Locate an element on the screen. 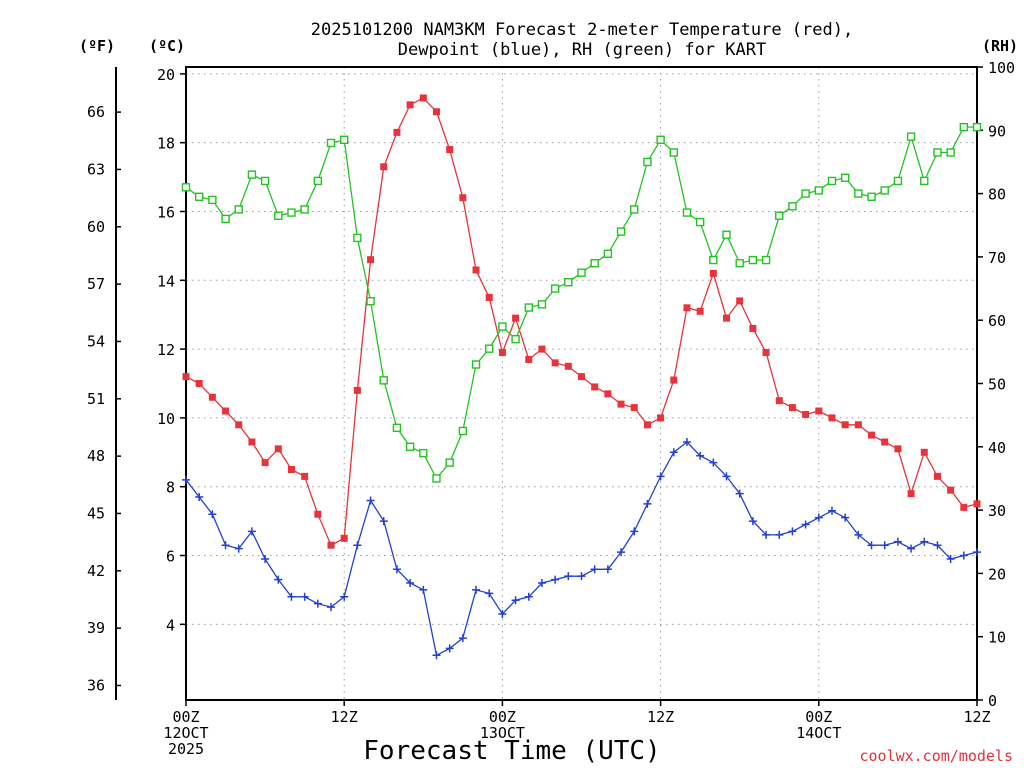 The image size is (1024, 768). celsius-tick-label: 8 is located at coordinates (170, 488).